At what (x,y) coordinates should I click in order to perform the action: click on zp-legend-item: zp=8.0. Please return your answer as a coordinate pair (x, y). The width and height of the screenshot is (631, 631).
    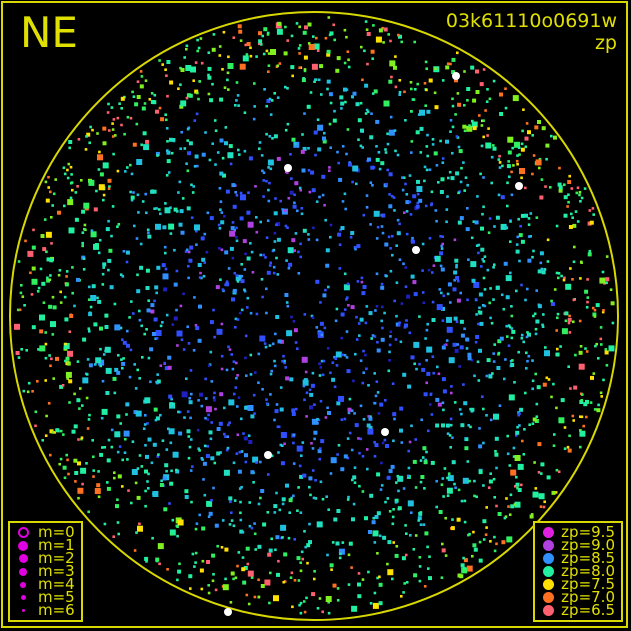
    Looking at the image, I should click on (577, 571).